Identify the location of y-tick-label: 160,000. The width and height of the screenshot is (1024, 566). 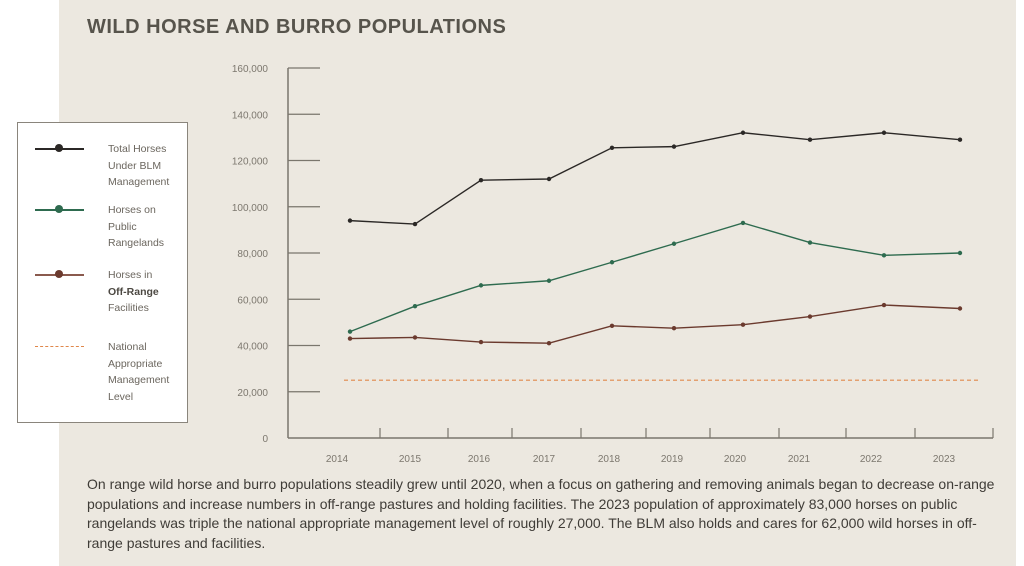
(250, 69).